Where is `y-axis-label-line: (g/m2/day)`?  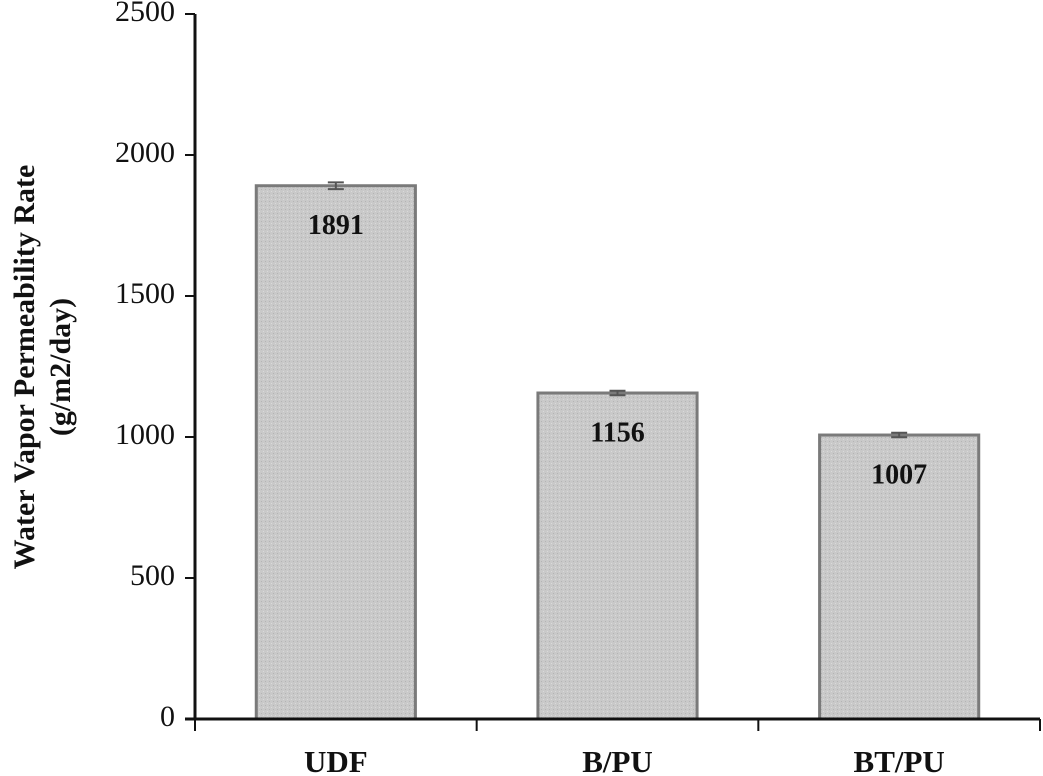
y-axis-label-line: (g/m2/day) is located at coordinates (60, 367).